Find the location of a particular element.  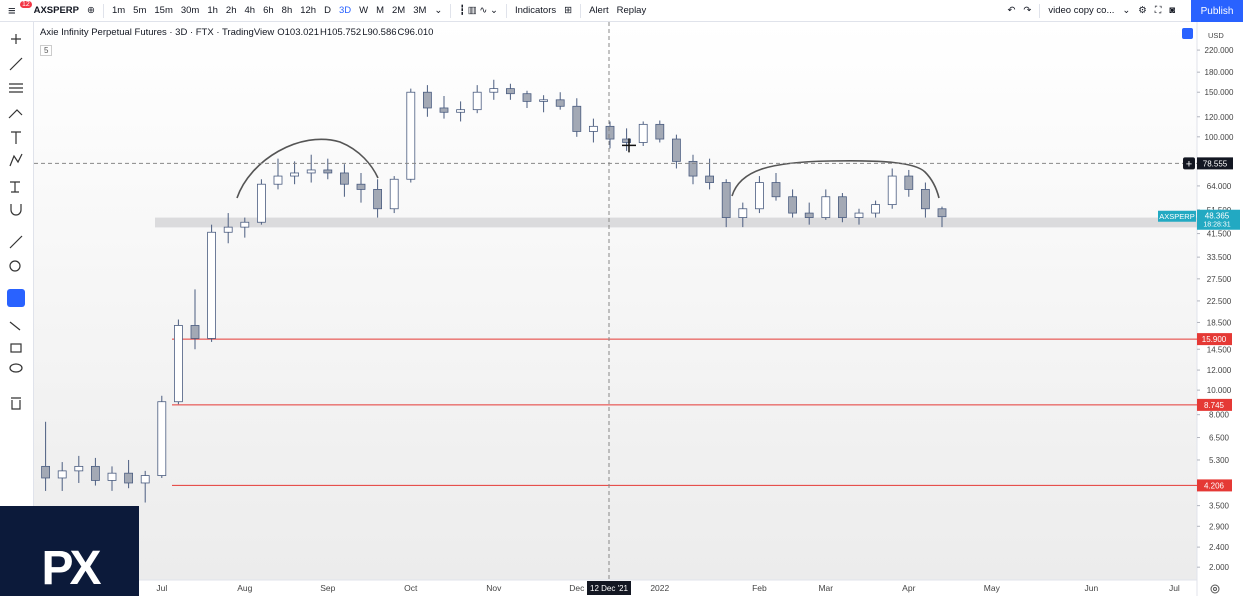

undo-redo: ↶ ↷ is located at coordinates (1019, 10).